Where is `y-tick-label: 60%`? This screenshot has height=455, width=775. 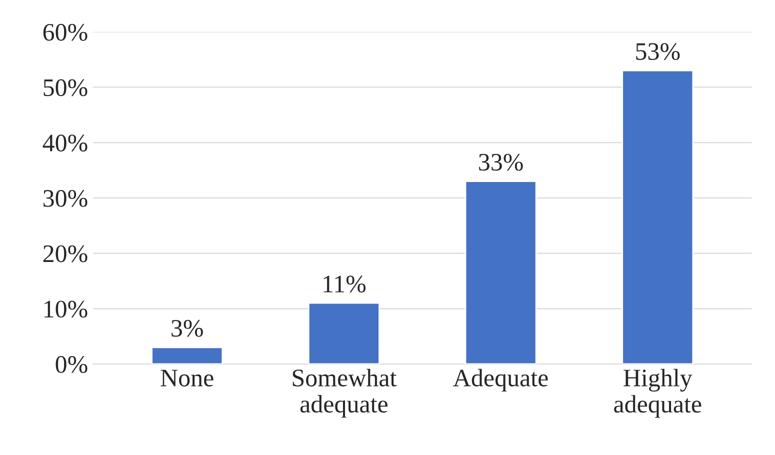 y-tick-label: 60% is located at coordinates (65, 32).